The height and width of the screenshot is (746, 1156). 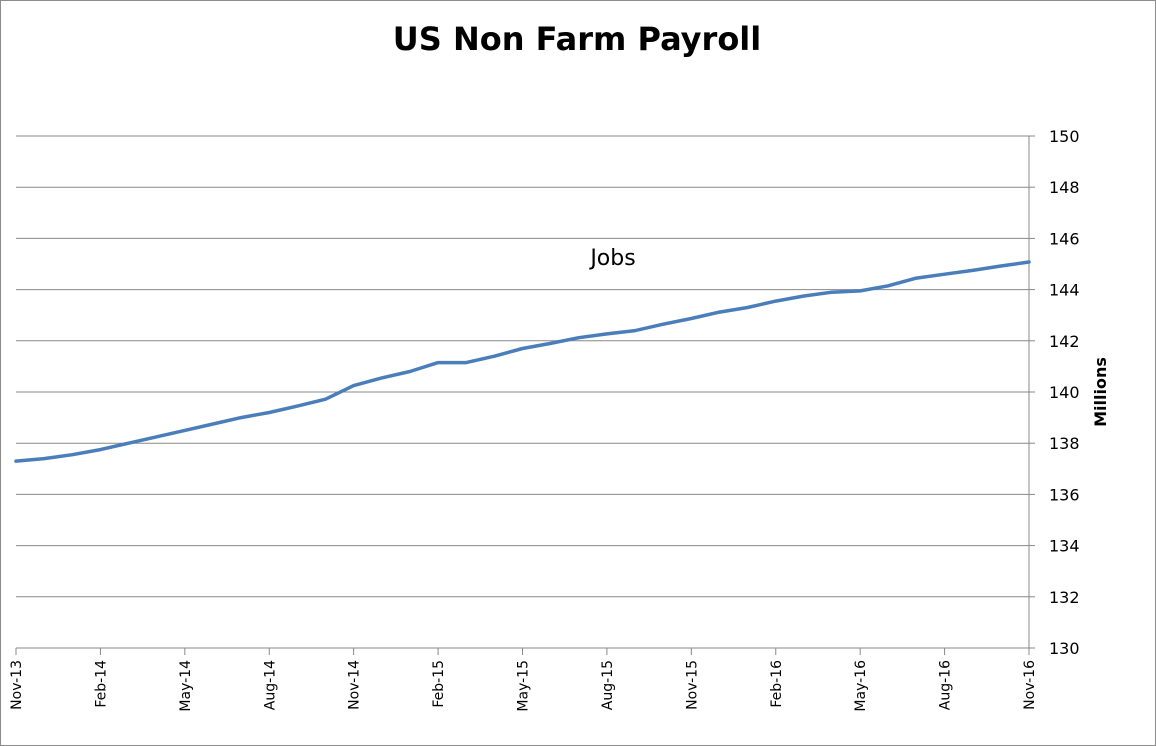 I want to click on x-tick-label: May-14, so click(x=186, y=686).